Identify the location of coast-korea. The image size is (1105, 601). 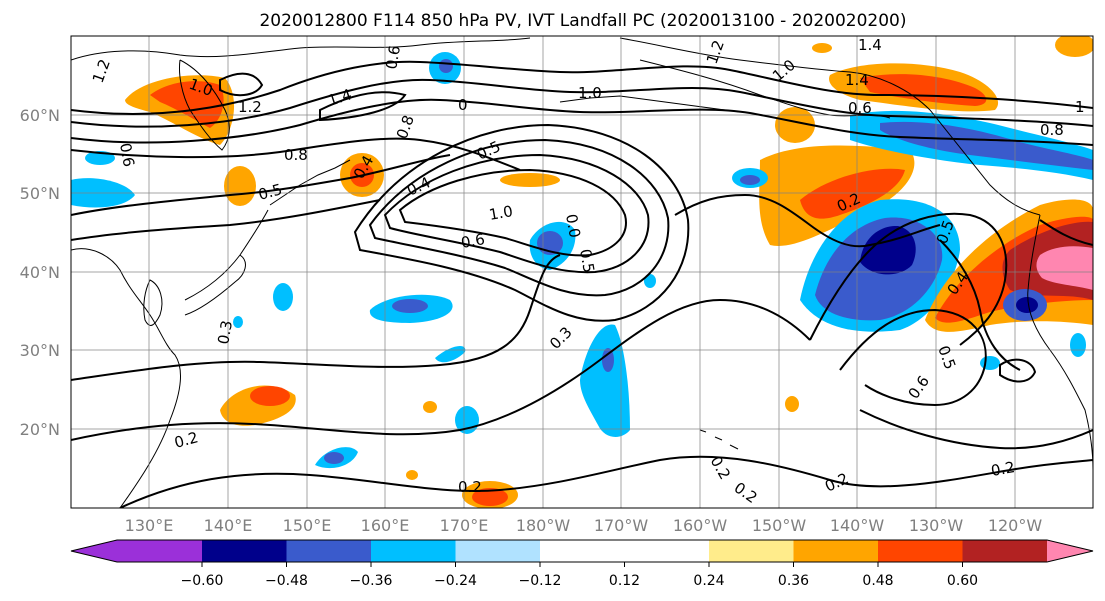
(153, 302).